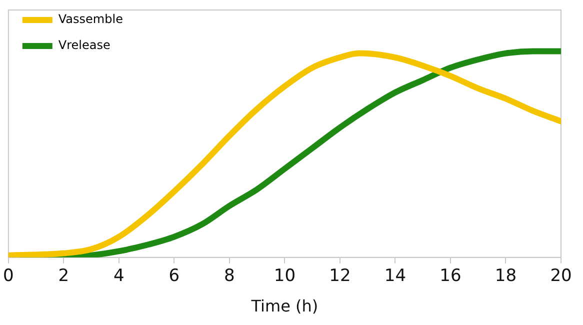 This screenshot has width=583, height=325. What do you see at coordinates (90, 19) in the screenshot?
I see `legend-label: Vassemble` at bounding box center [90, 19].